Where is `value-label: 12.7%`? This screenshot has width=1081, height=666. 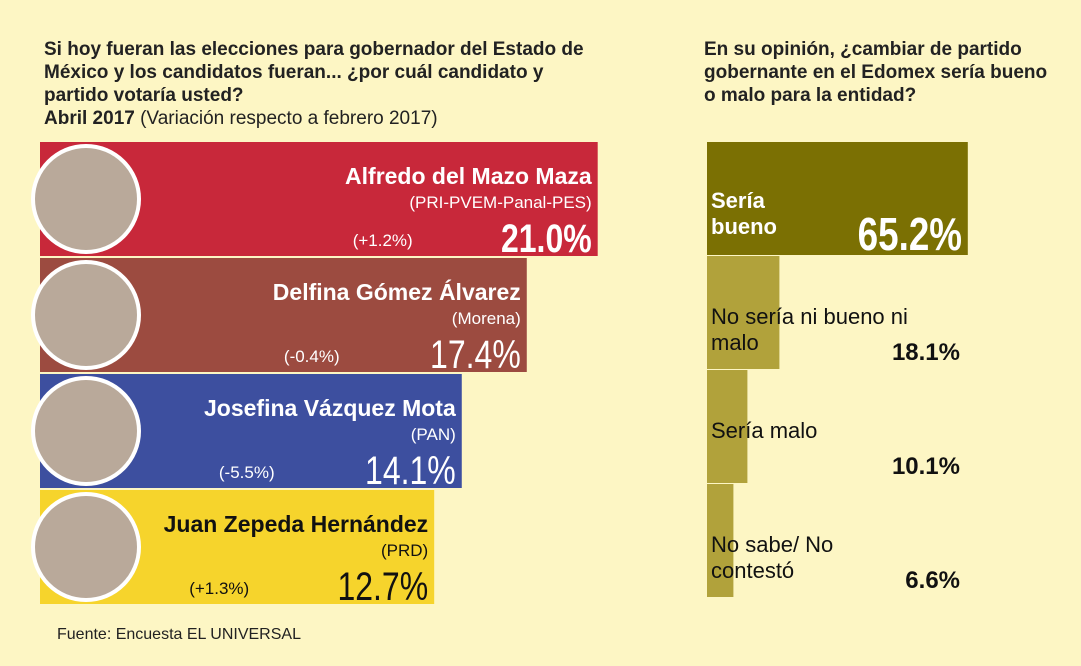 value-label: 12.7% is located at coordinates (382, 586).